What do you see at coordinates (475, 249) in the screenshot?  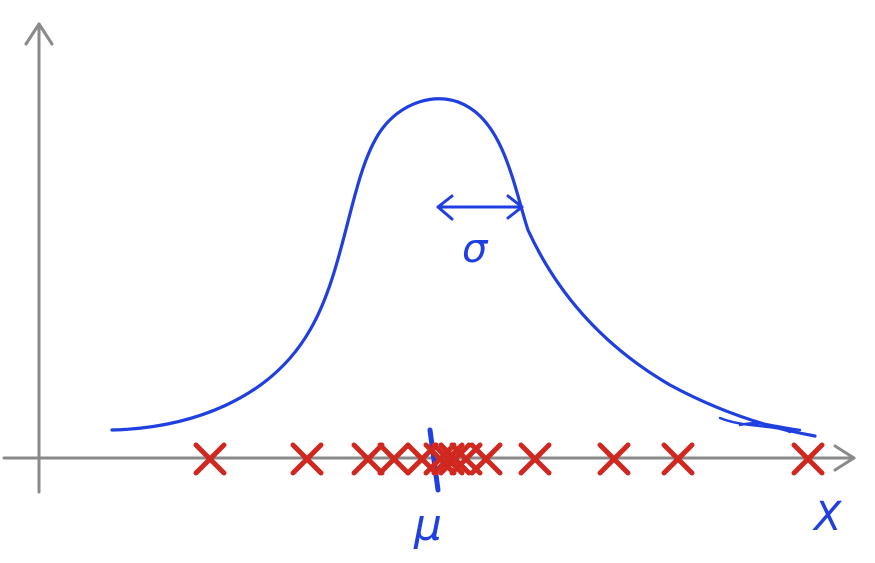 I see `std-dev-label: σ` at bounding box center [475, 249].